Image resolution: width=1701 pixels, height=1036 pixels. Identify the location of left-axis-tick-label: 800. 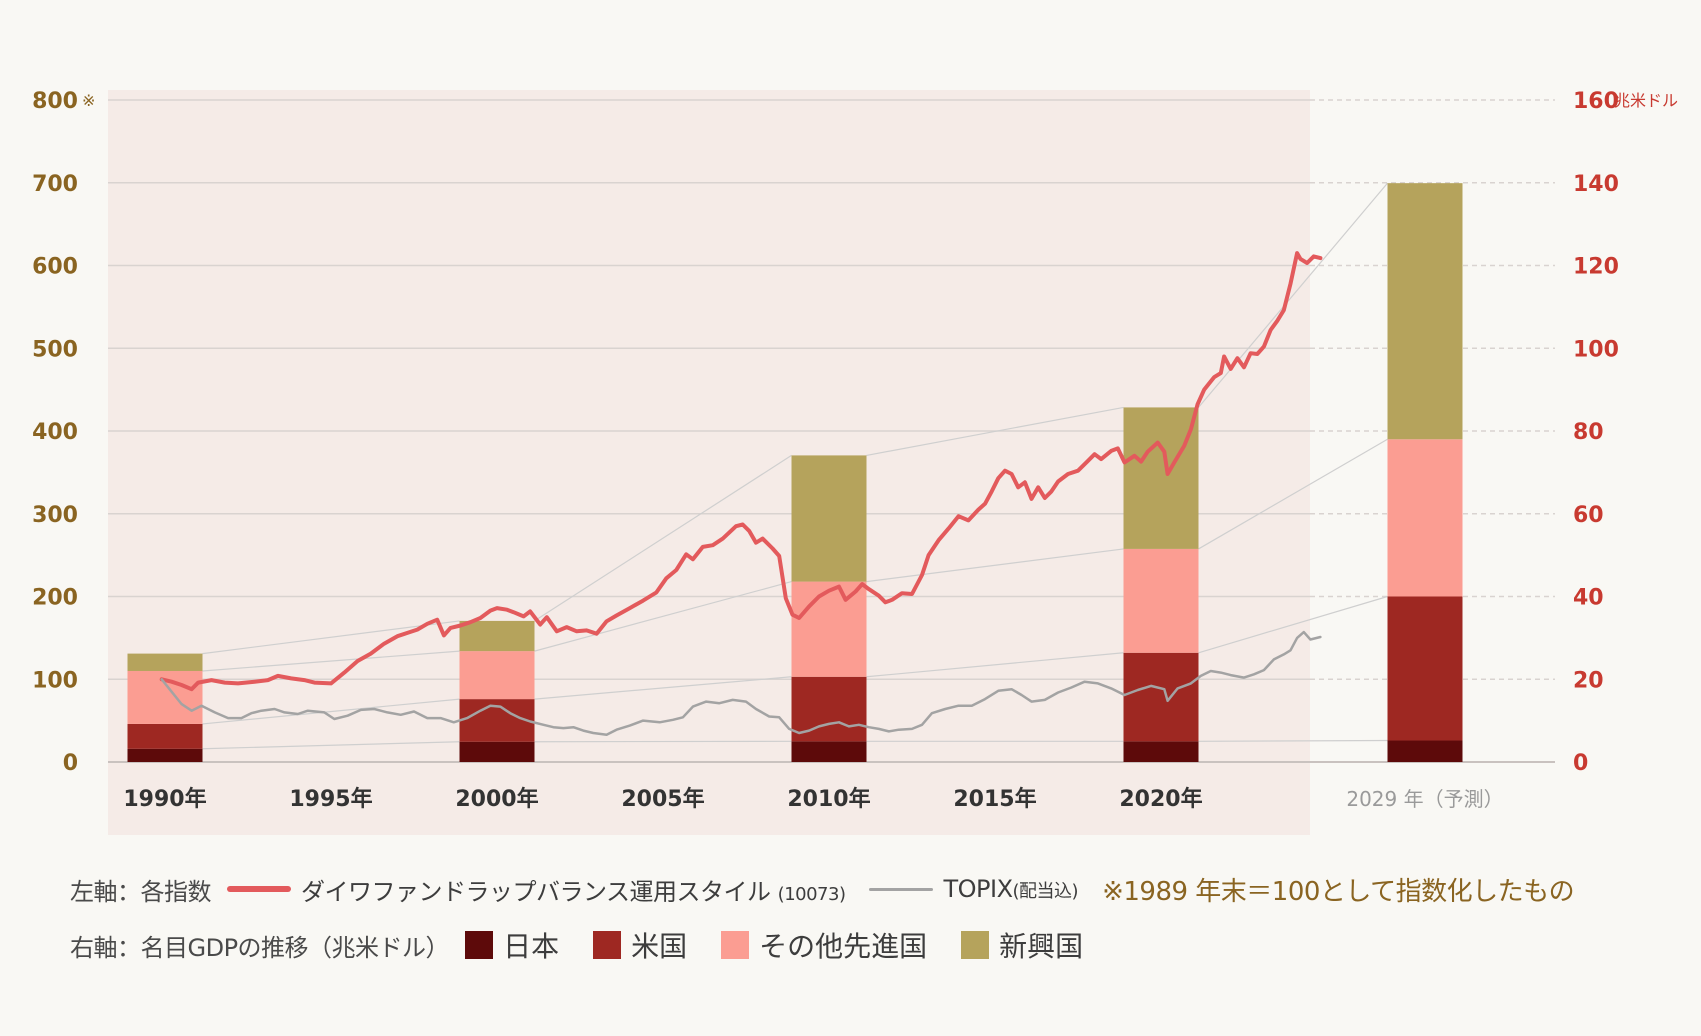
(55, 101).